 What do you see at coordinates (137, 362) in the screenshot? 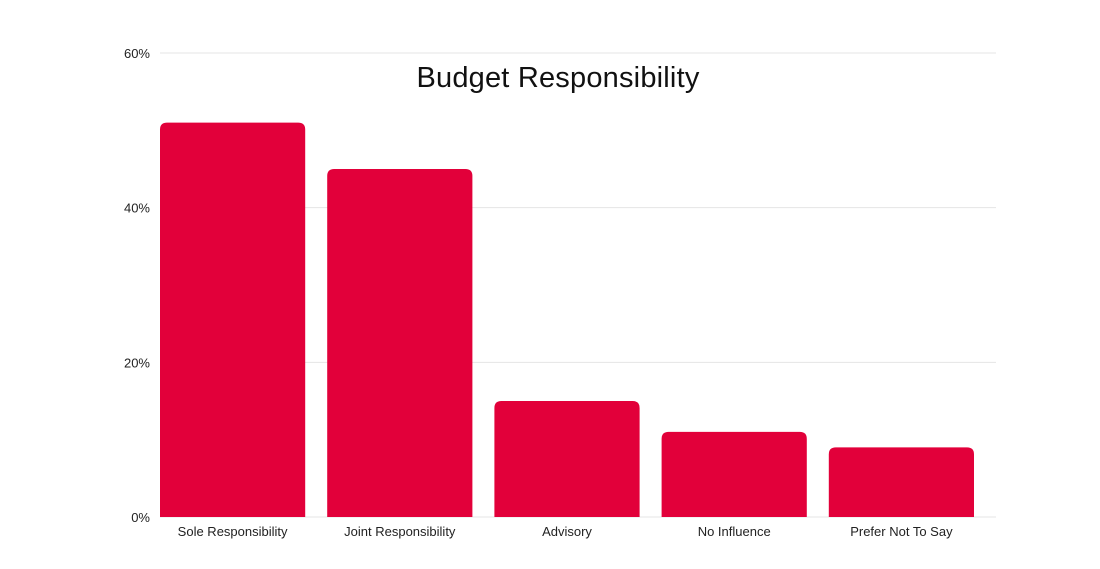
I see `y-tick-label: 20%` at bounding box center [137, 362].